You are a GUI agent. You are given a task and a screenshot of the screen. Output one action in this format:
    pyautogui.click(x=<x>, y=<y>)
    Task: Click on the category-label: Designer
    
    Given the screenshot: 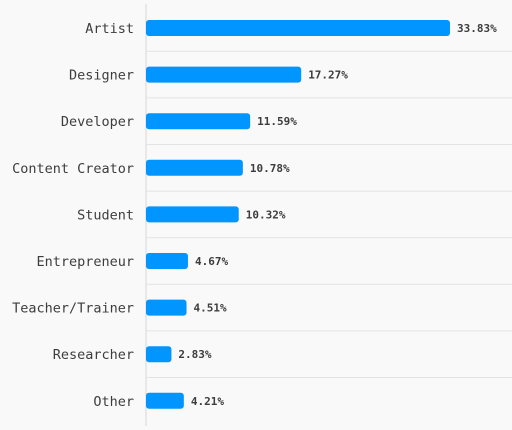 What is the action you would take?
    pyautogui.click(x=101, y=76)
    